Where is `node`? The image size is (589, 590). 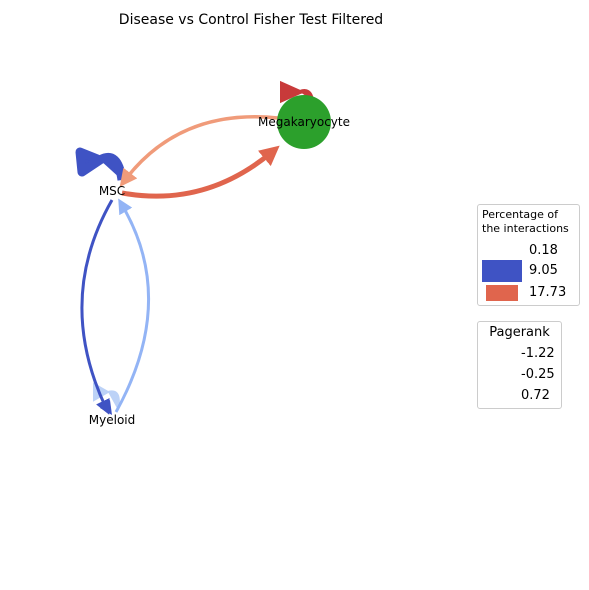 node is located at coordinates (304, 122).